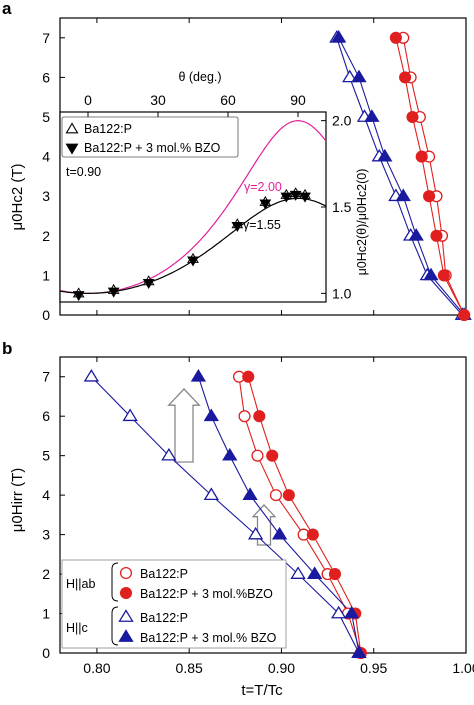  What do you see at coordinates (72, 149) in the screenshot?
I see `inset-legend-filled-triangle-icon` at bounding box center [72, 149].